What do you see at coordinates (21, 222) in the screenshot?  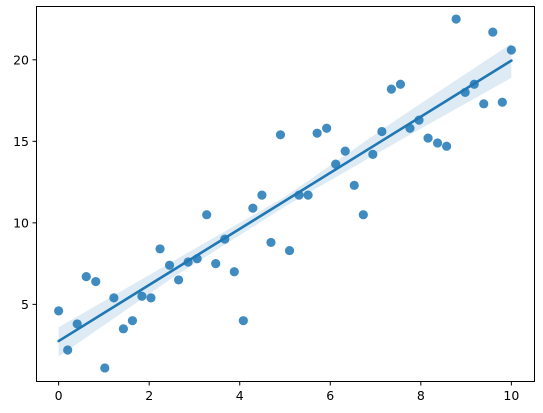 I see `y-tick-label: 10` at bounding box center [21, 222].